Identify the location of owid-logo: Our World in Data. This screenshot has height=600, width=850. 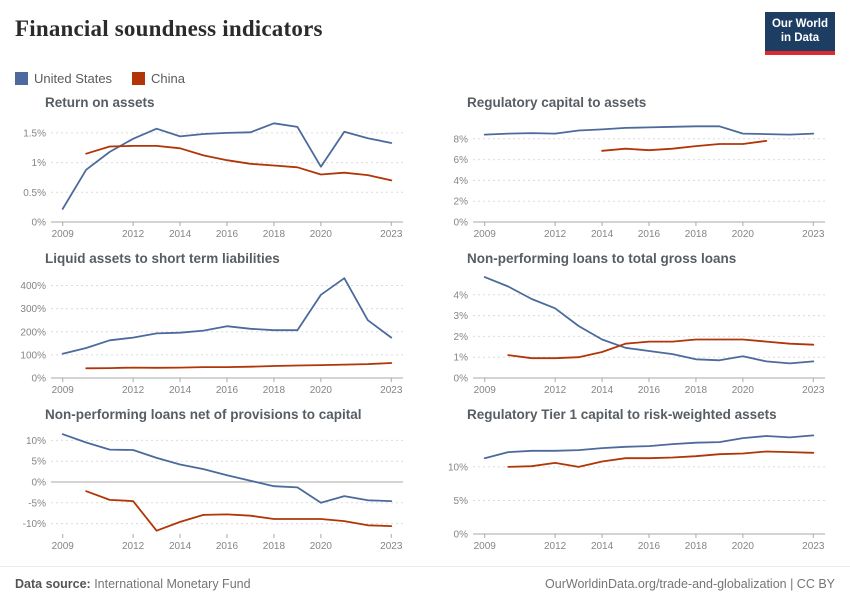
(799, 33).